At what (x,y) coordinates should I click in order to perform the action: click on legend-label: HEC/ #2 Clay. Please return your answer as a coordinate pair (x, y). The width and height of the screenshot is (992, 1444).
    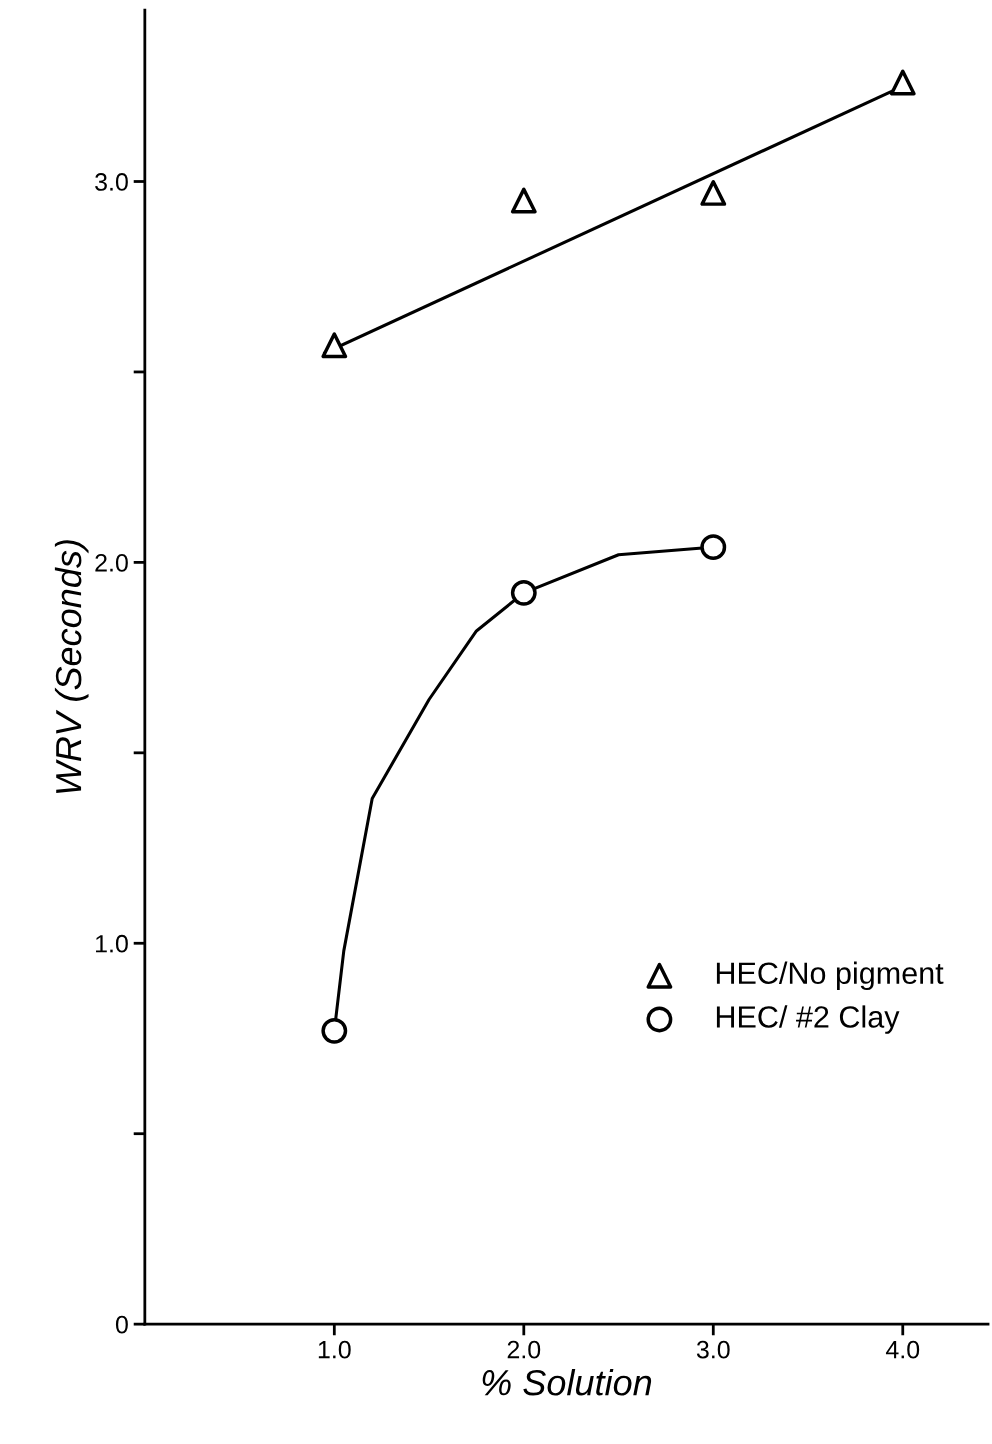
    Looking at the image, I should click on (808, 1019).